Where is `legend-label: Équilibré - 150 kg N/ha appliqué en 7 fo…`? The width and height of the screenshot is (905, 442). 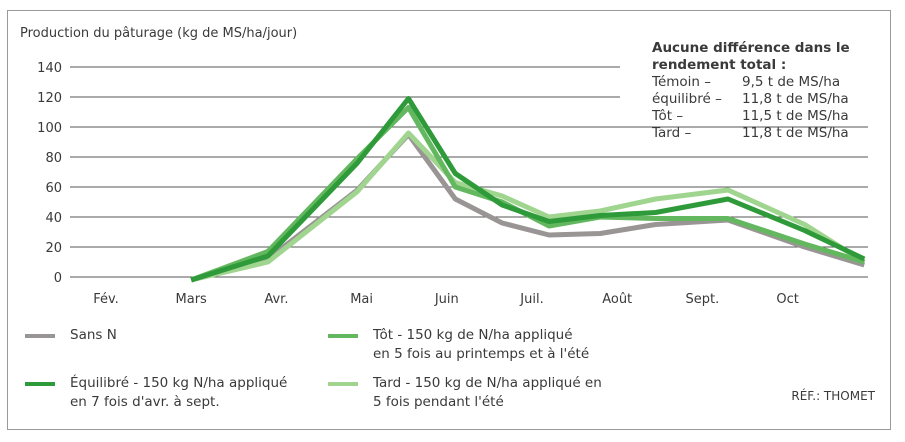 legend-label: Équilibré - 150 kg N/ha appliqué en 7 fo… is located at coordinates (210, 393).